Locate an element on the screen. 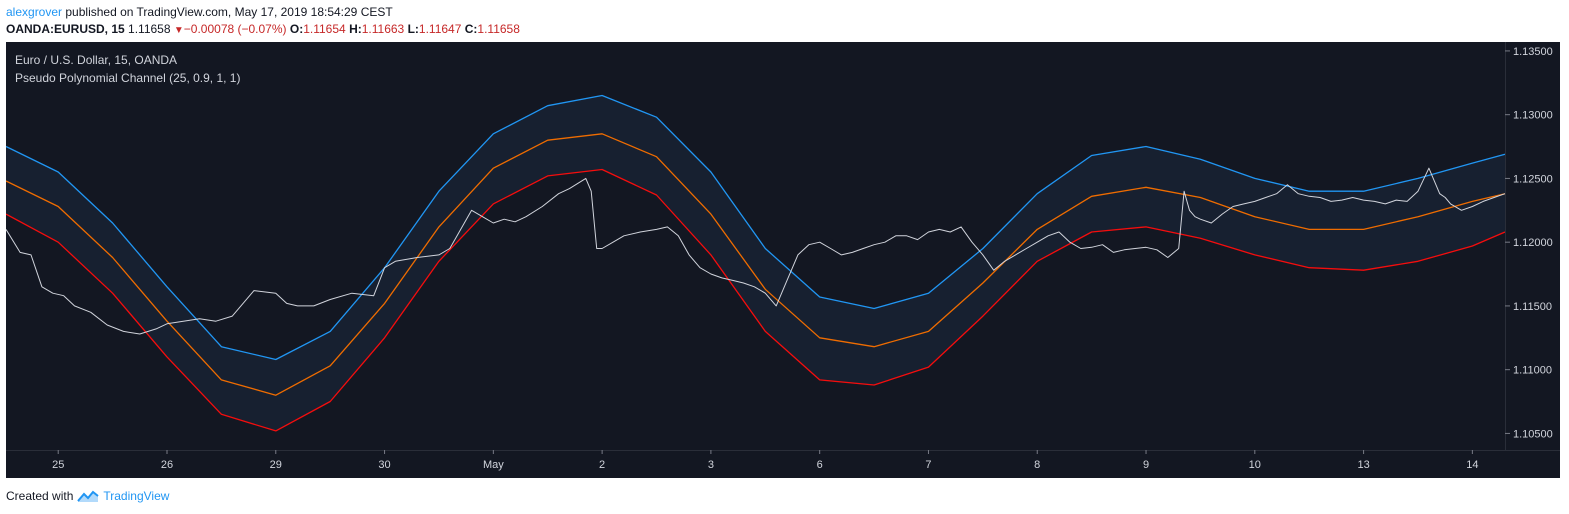  quote-change: −0.00078 (−0.07%) is located at coordinates (235, 29).